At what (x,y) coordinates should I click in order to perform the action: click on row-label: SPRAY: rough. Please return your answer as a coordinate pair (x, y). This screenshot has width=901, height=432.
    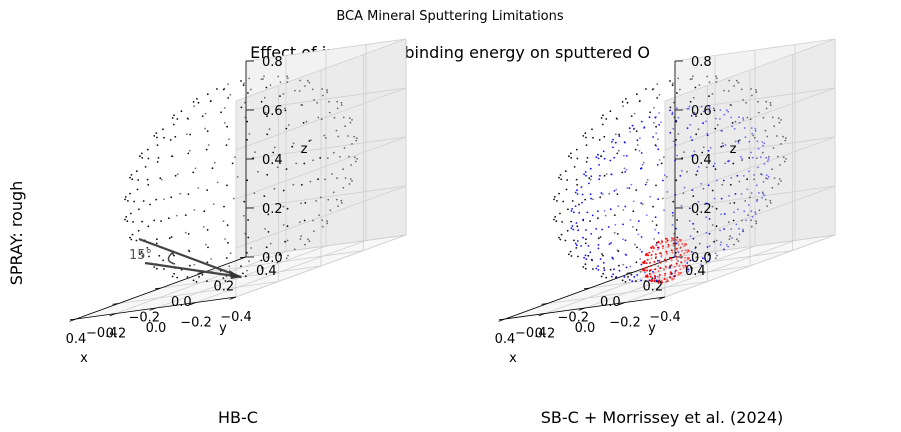
    Looking at the image, I should click on (16, 233).